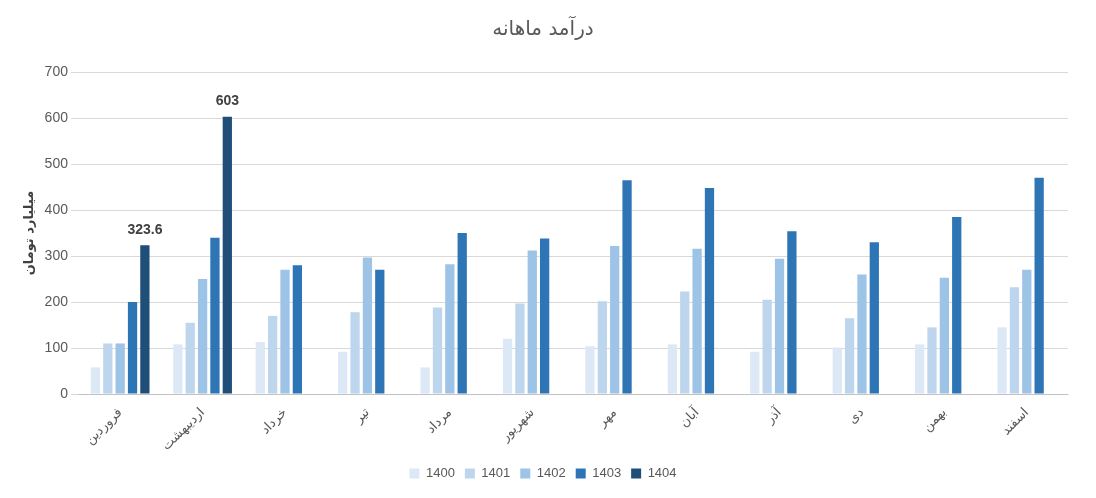 The image size is (1096, 498). I want to click on y-tick-label: 700, so click(56, 70).